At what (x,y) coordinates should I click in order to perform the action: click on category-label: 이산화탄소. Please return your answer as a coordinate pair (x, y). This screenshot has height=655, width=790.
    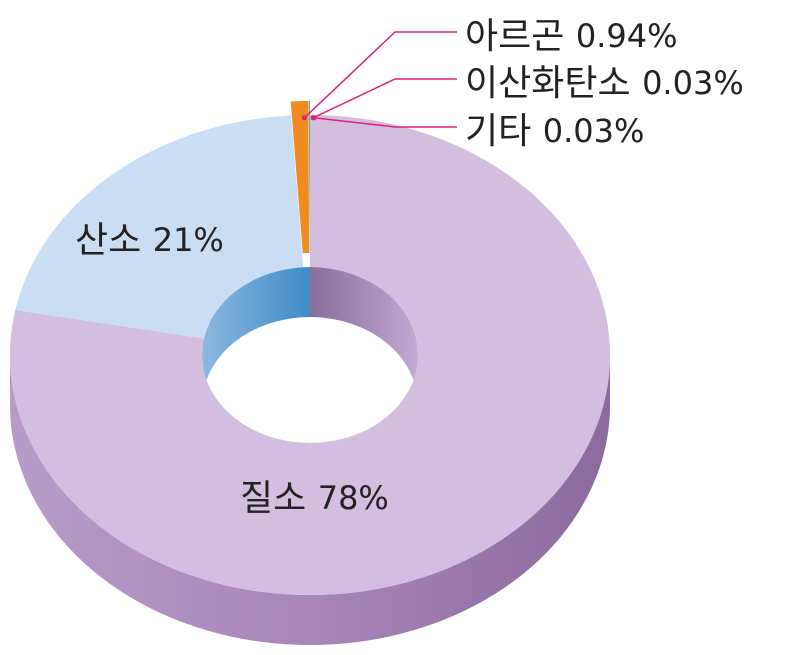
    Looking at the image, I should click on (548, 83).